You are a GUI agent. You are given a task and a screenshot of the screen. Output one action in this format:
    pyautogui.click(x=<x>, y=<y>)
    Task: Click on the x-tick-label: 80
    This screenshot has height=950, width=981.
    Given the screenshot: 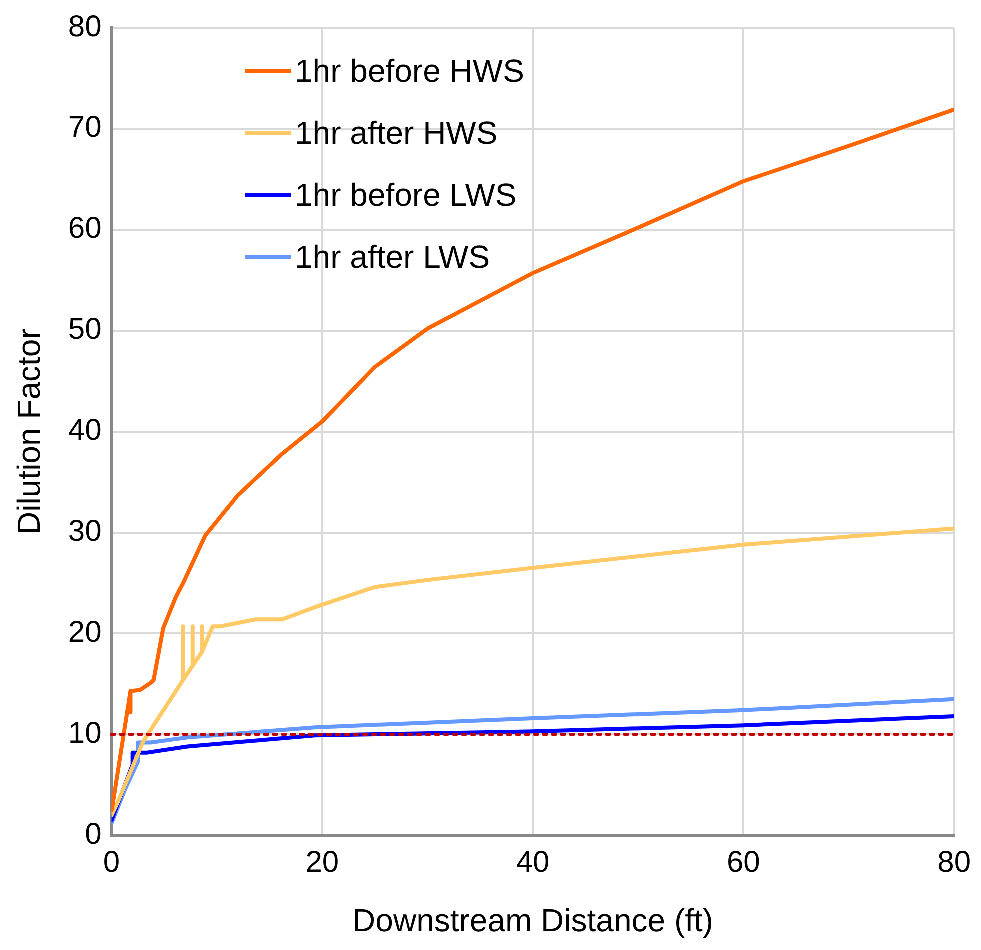 What is the action you would take?
    pyautogui.click(x=955, y=862)
    